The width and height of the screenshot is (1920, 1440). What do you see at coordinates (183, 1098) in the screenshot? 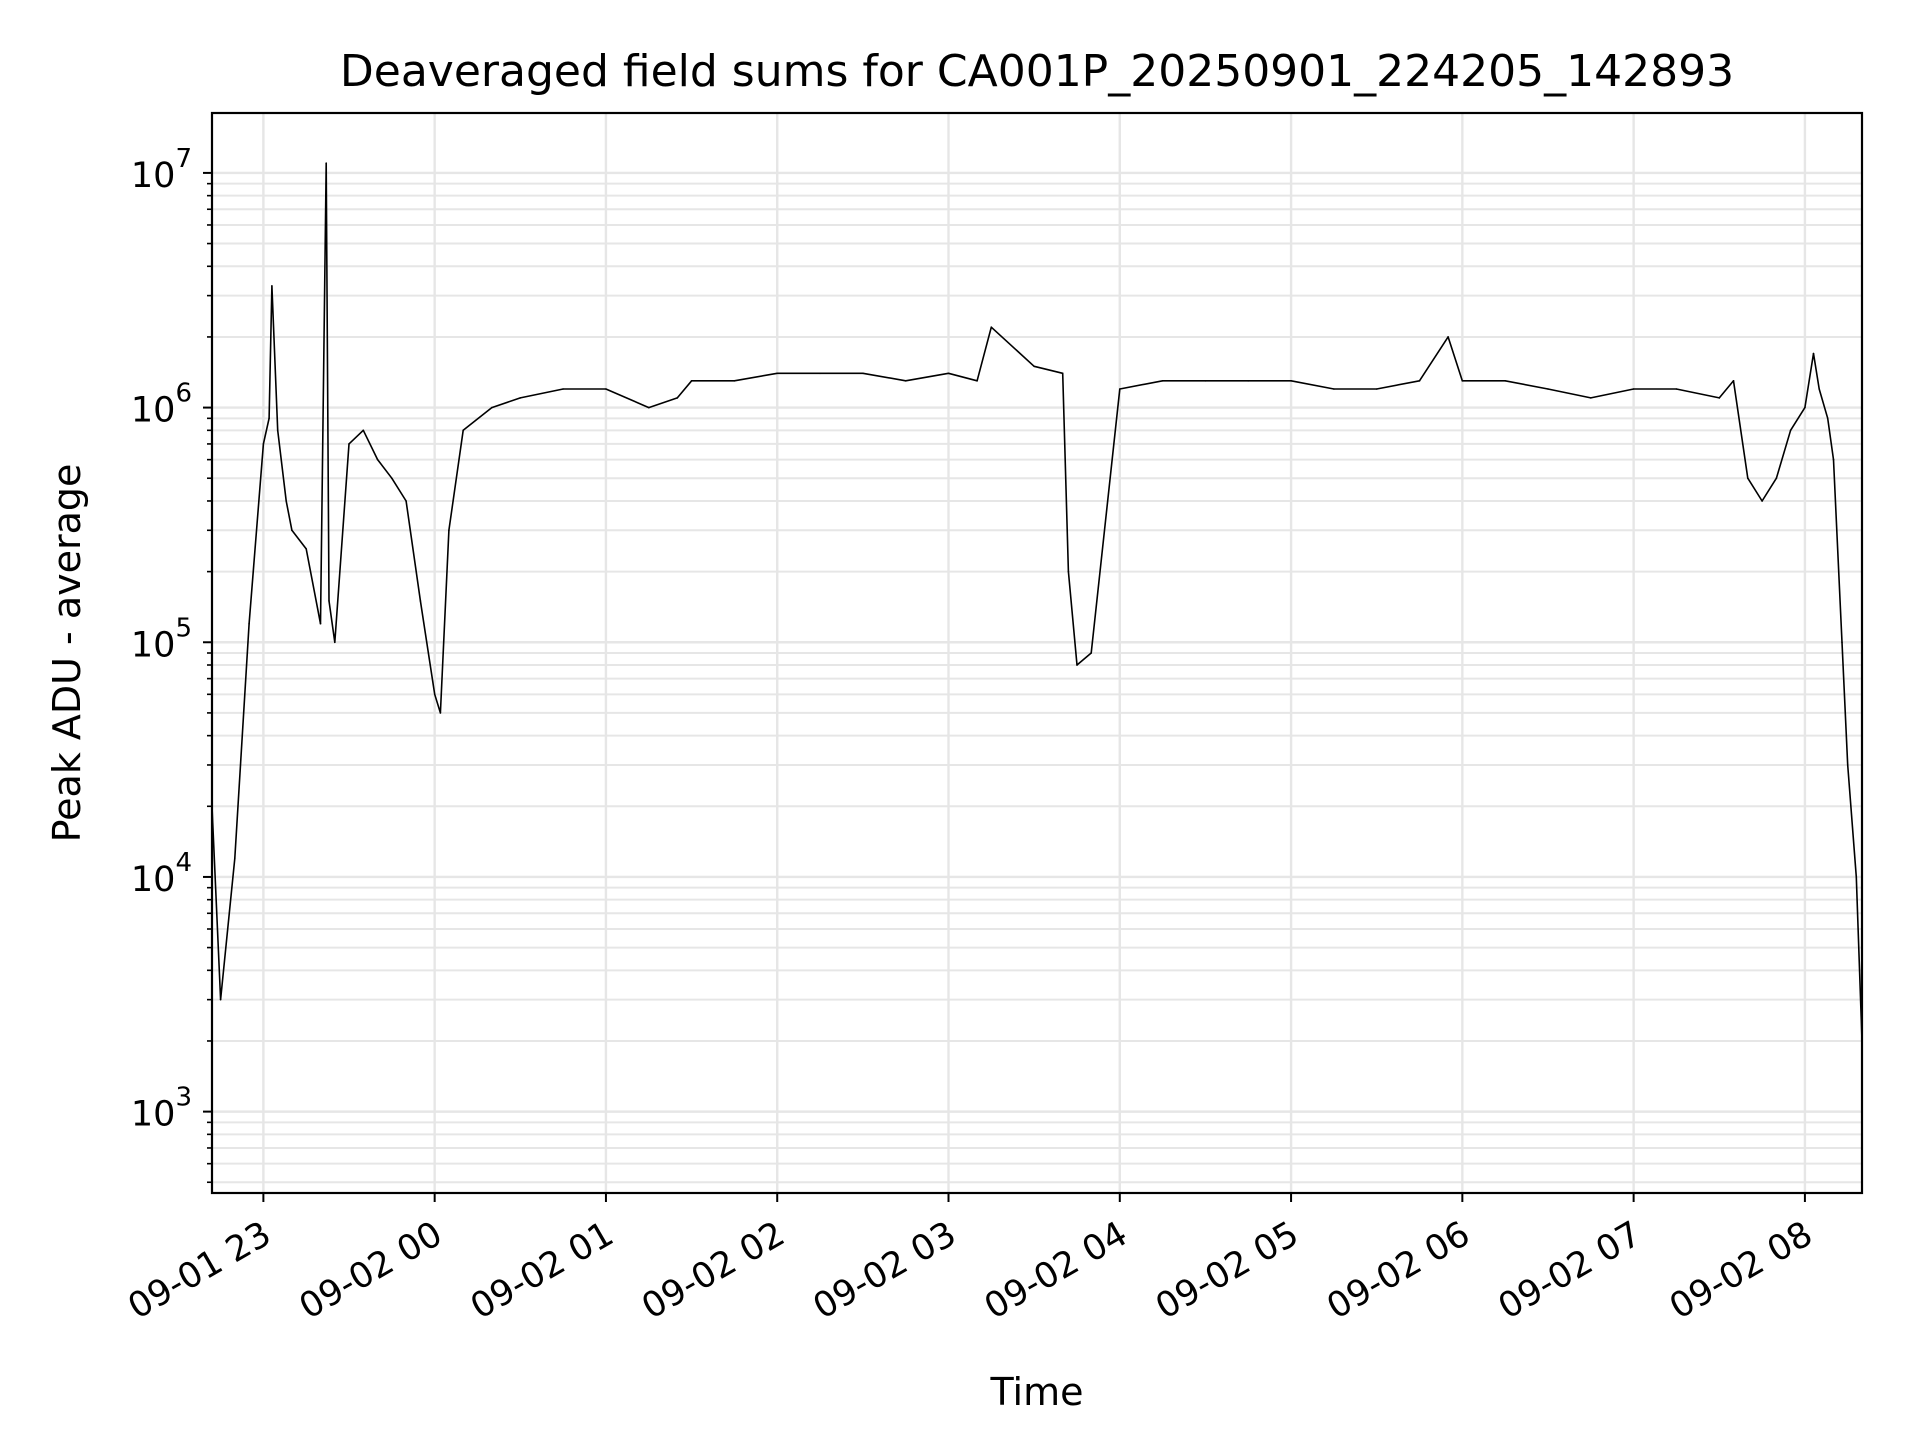
I see `y-tick-exponent: 3` at bounding box center [183, 1098].